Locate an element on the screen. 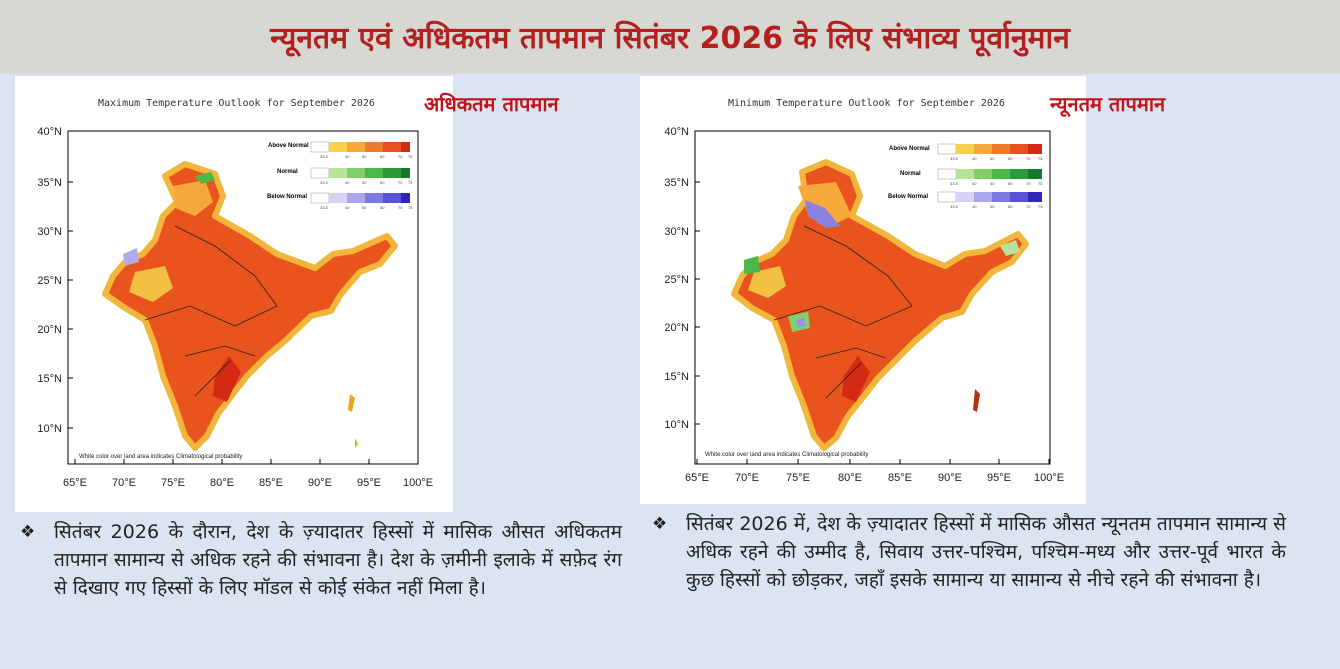 The image size is (1340, 669). min-temp-label: न्यूनतम तापमान is located at coordinates (1108, 104).